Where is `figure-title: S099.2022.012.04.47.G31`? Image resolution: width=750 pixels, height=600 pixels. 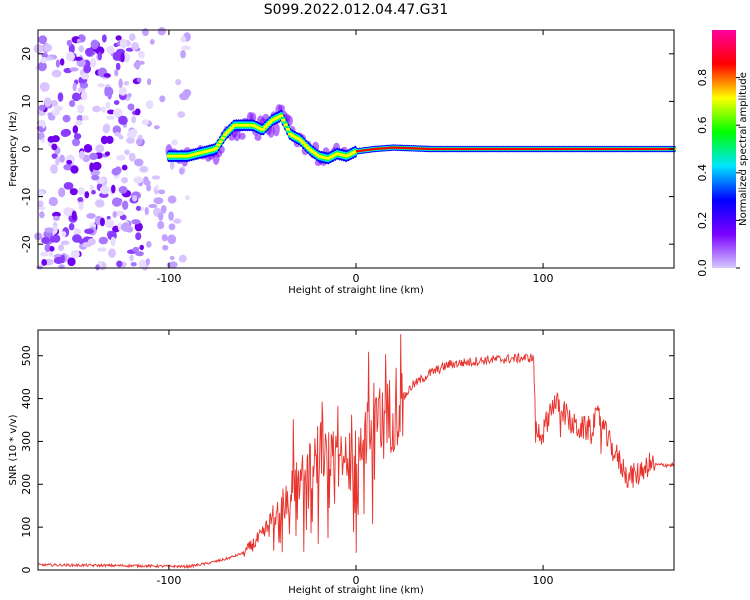
figure-title: S099.2022.012.04.47.G31 is located at coordinates (356, 10).